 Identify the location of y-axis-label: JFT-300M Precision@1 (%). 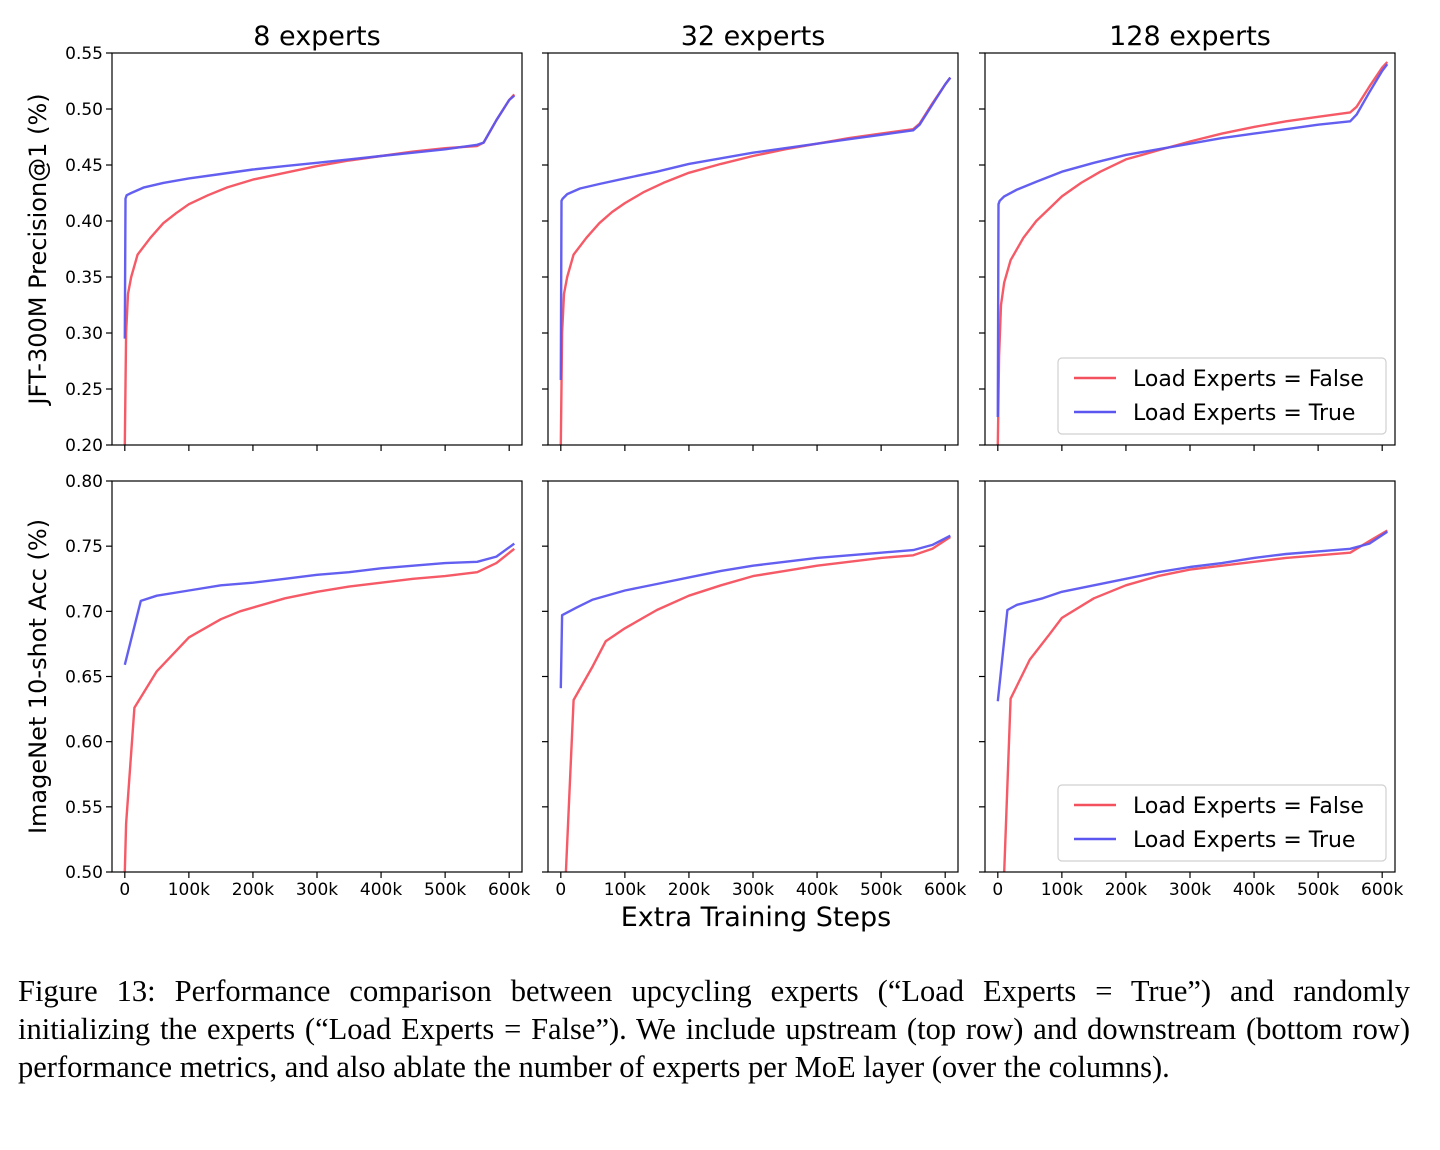
(38, 249).